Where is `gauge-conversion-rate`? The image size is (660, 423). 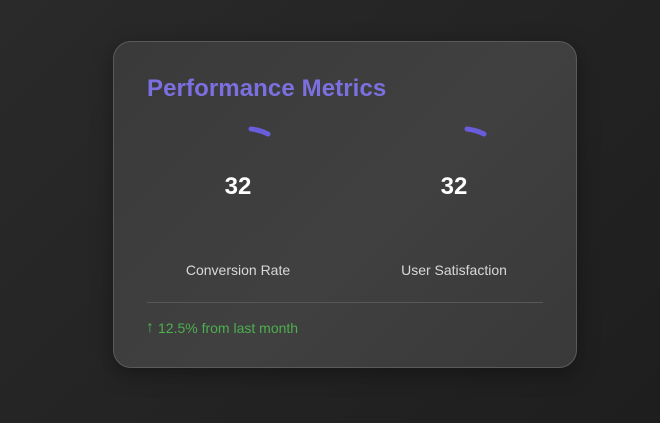 gauge-conversion-rate is located at coordinates (259, 131).